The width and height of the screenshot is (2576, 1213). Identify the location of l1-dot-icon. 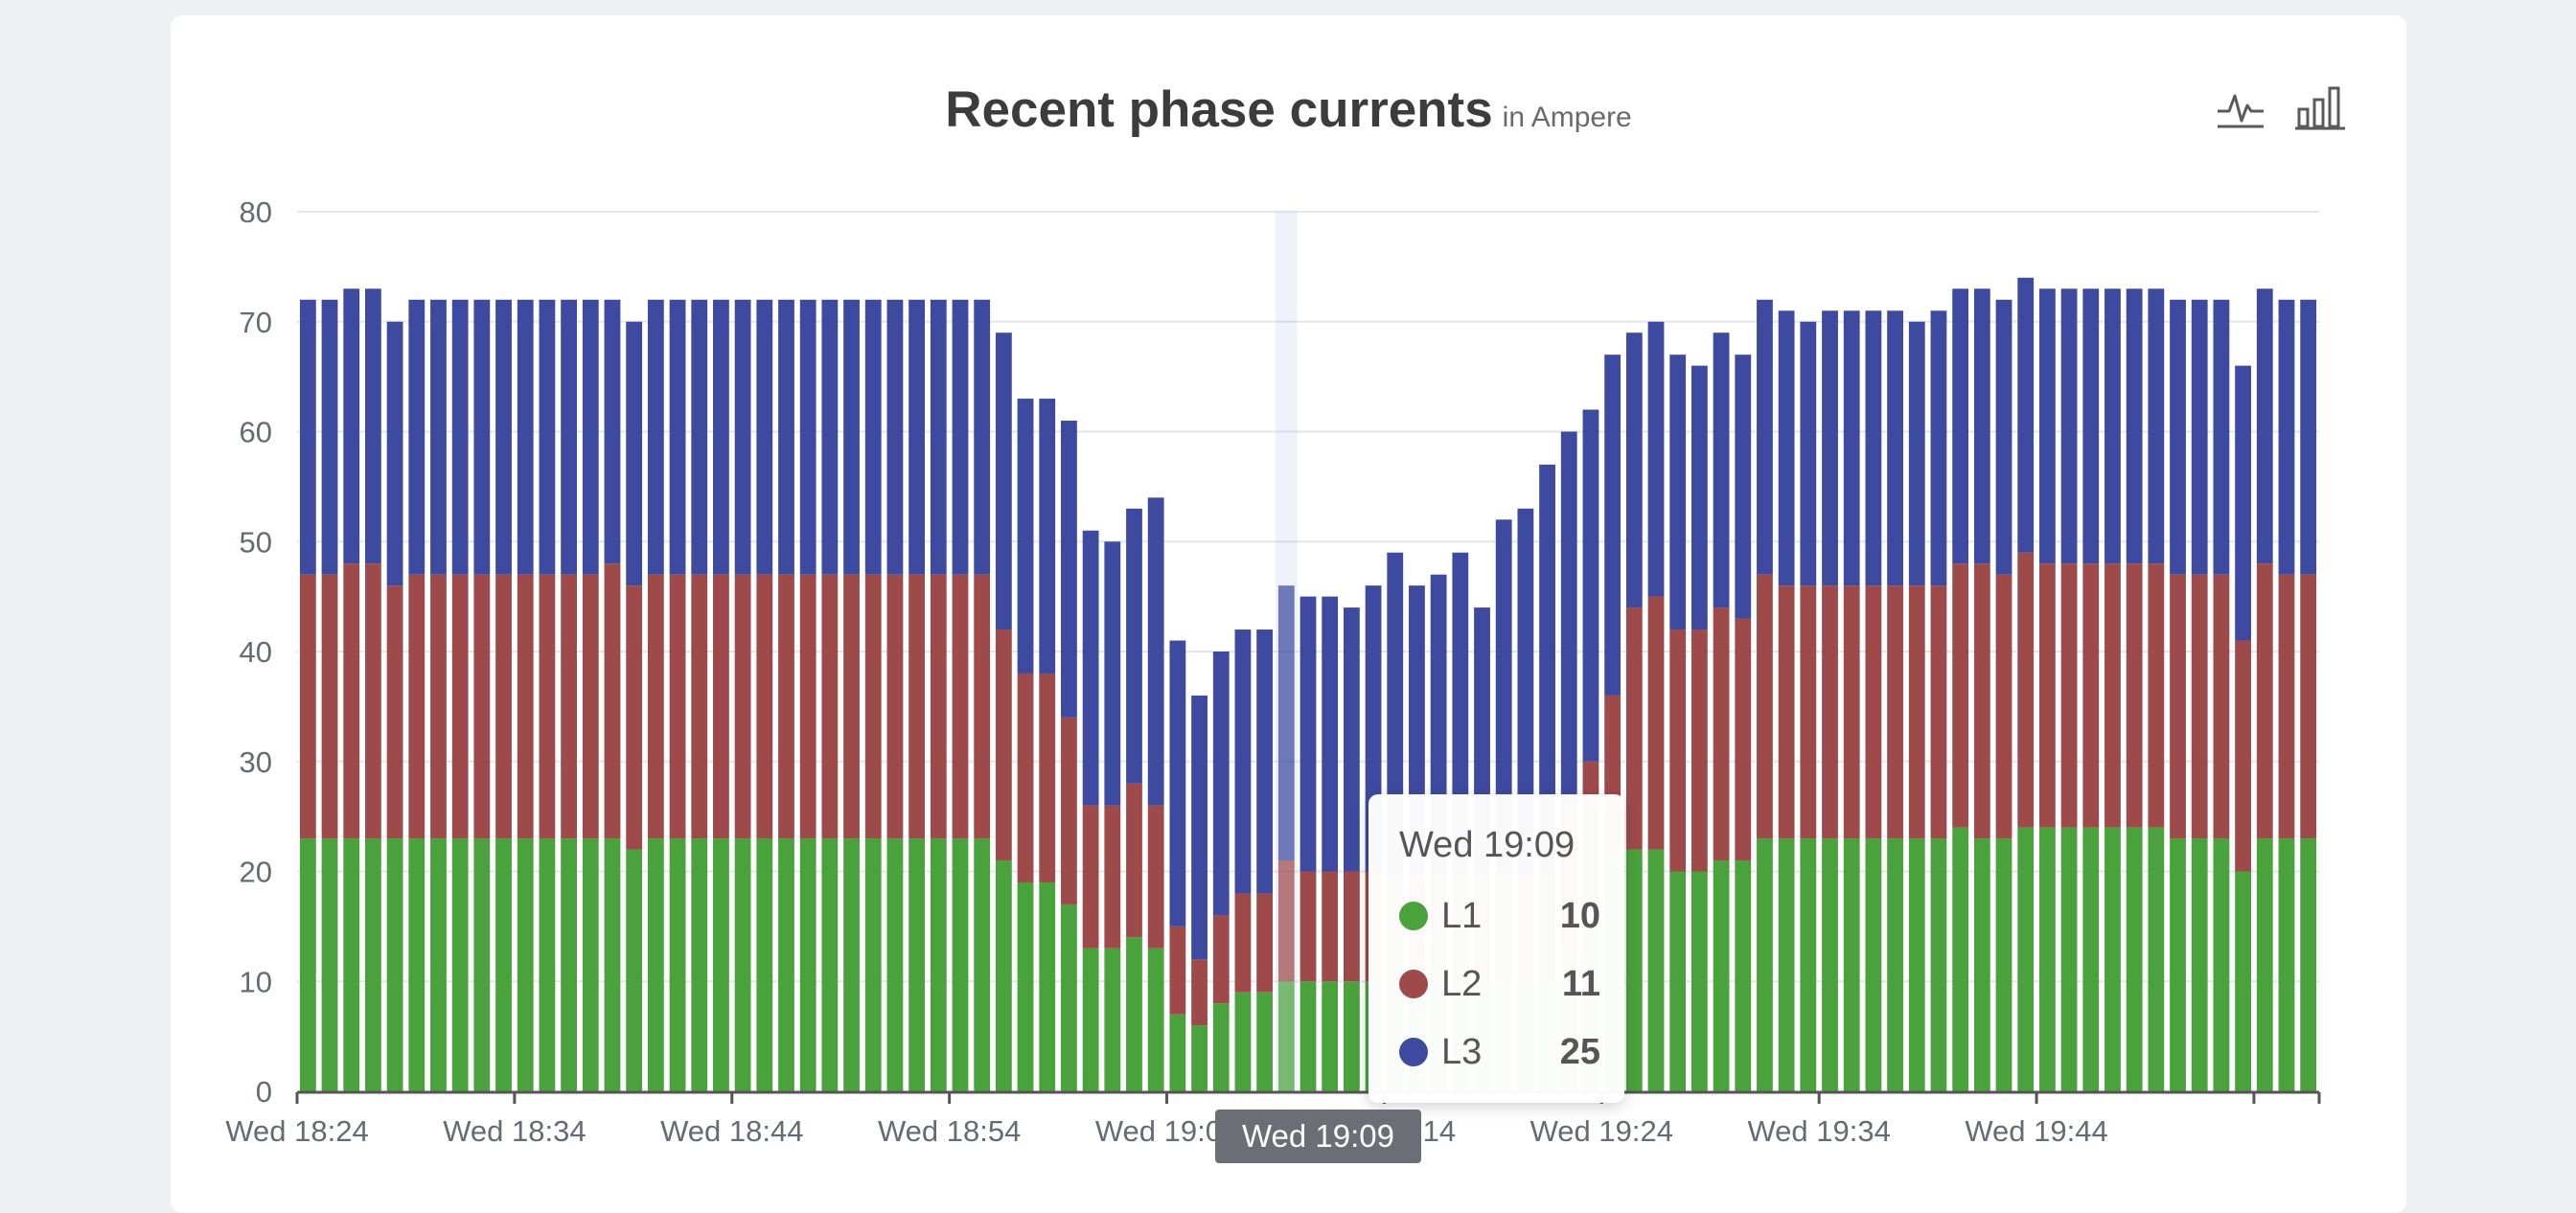
(1413, 916).